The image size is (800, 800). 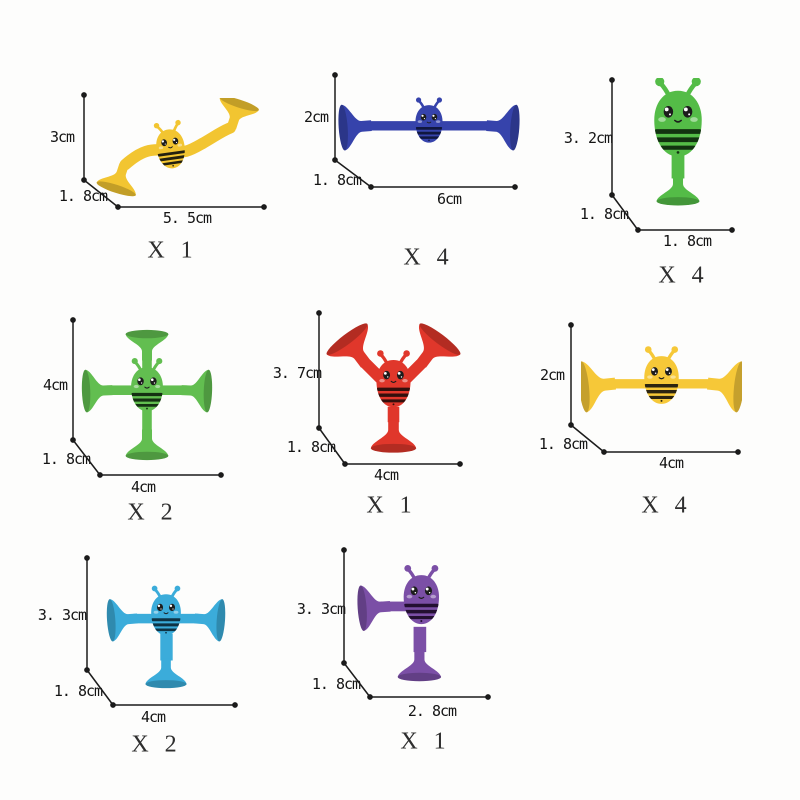 What do you see at coordinates (62, 137) in the screenshot?
I see `height-label: 3cm` at bounding box center [62, 137].